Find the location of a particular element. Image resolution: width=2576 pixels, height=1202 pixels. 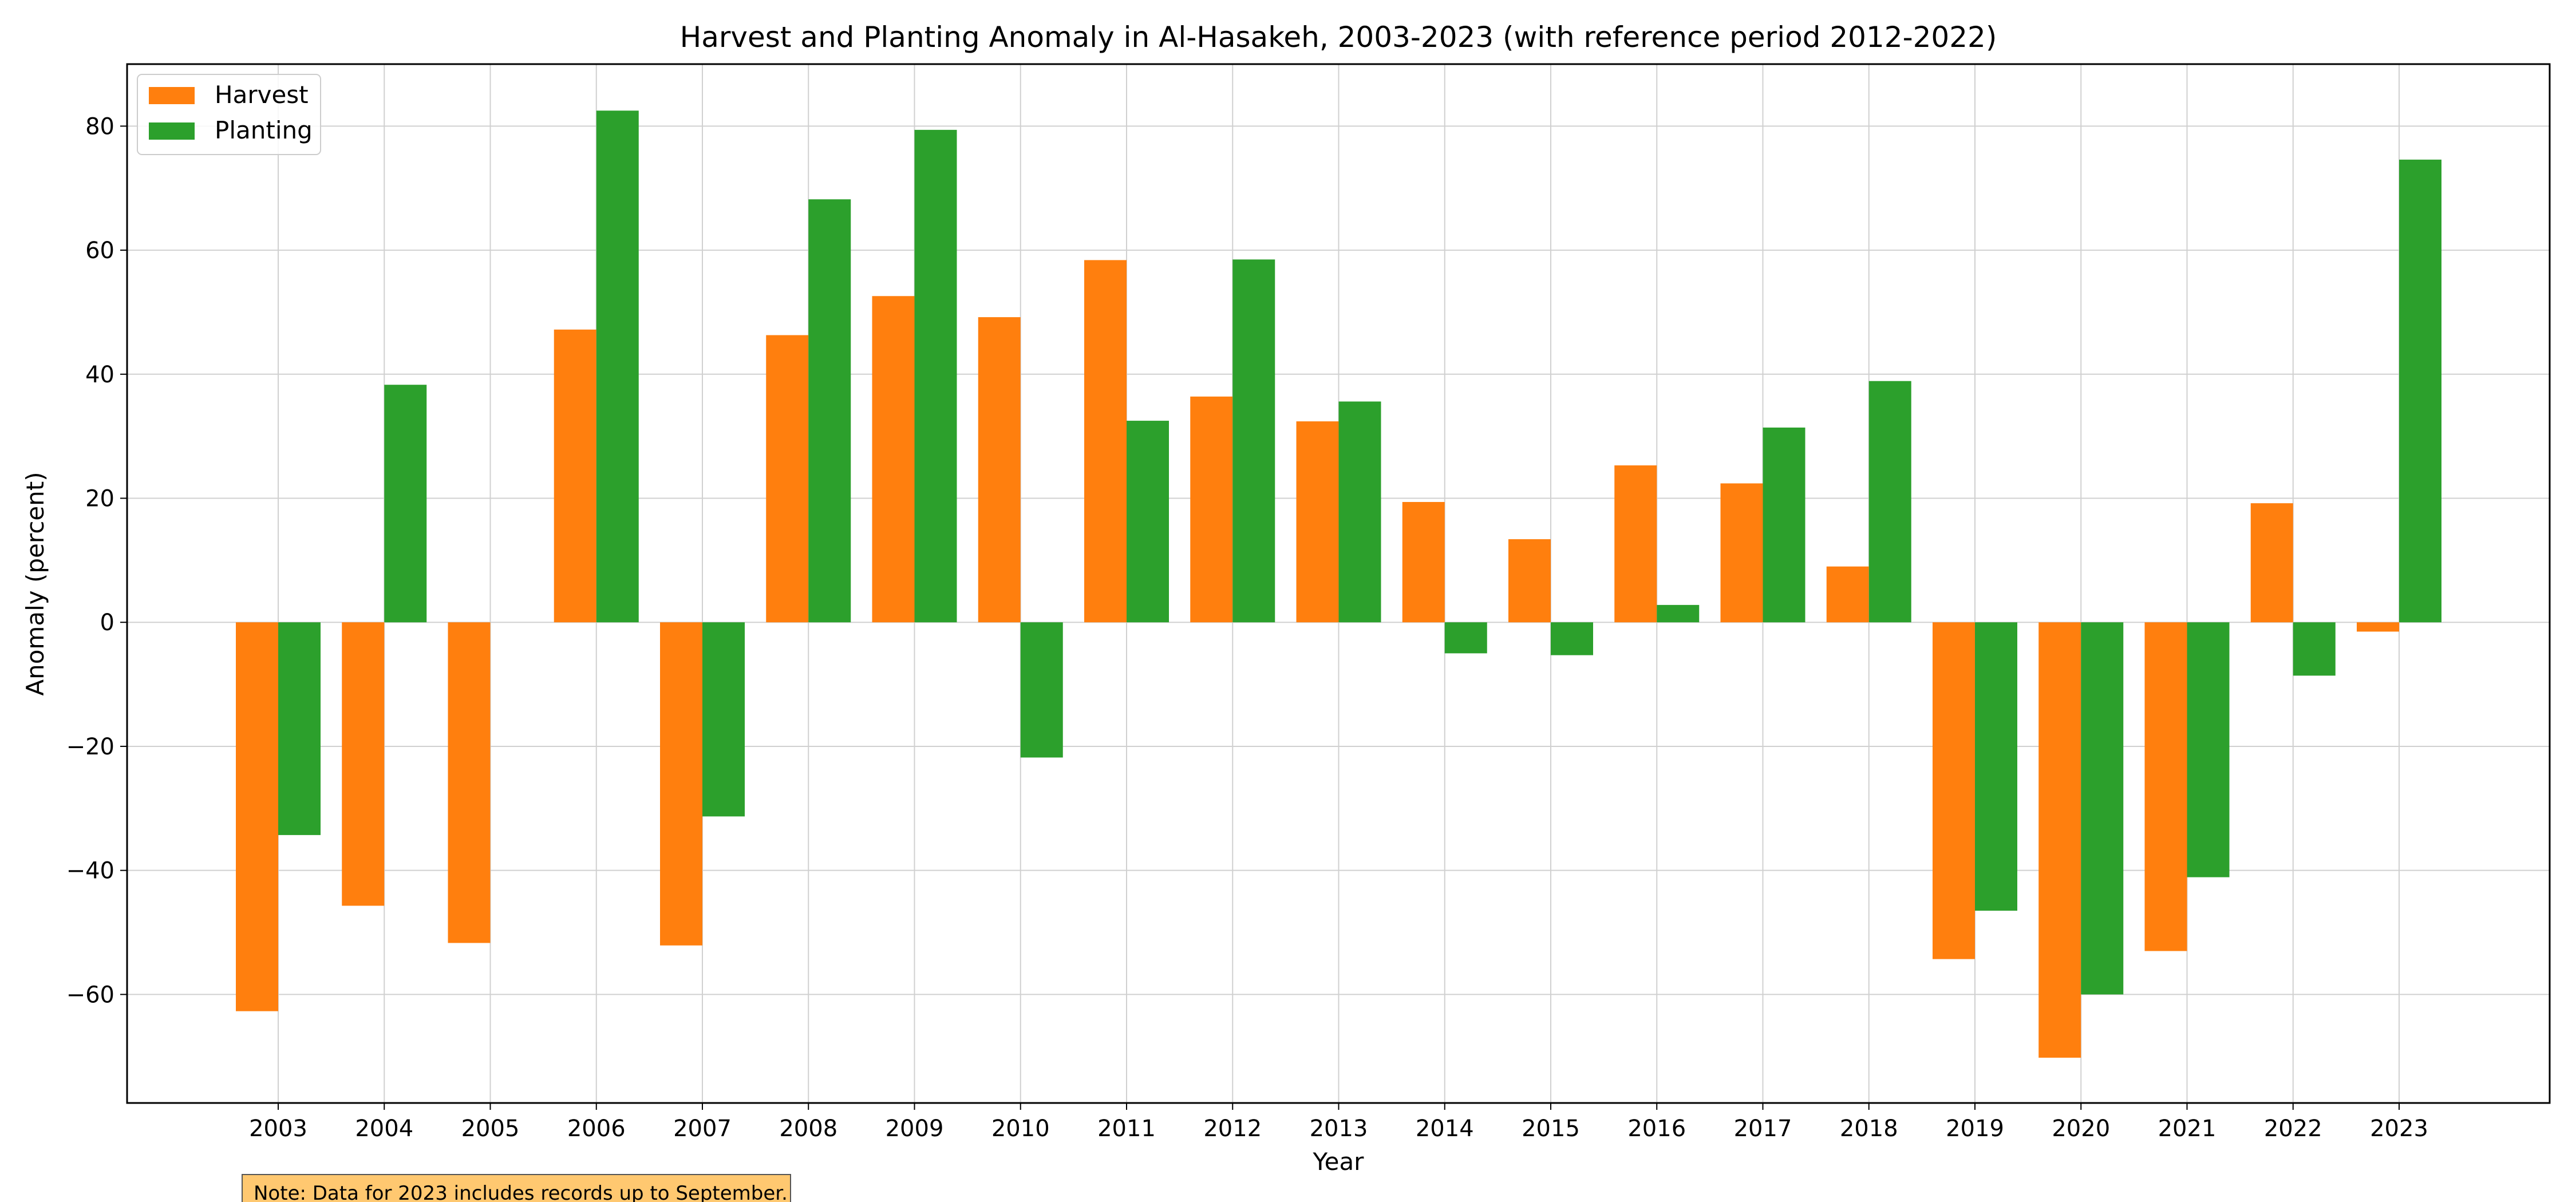

bar-harvest-2011 is located at coordinates (1105, 442).